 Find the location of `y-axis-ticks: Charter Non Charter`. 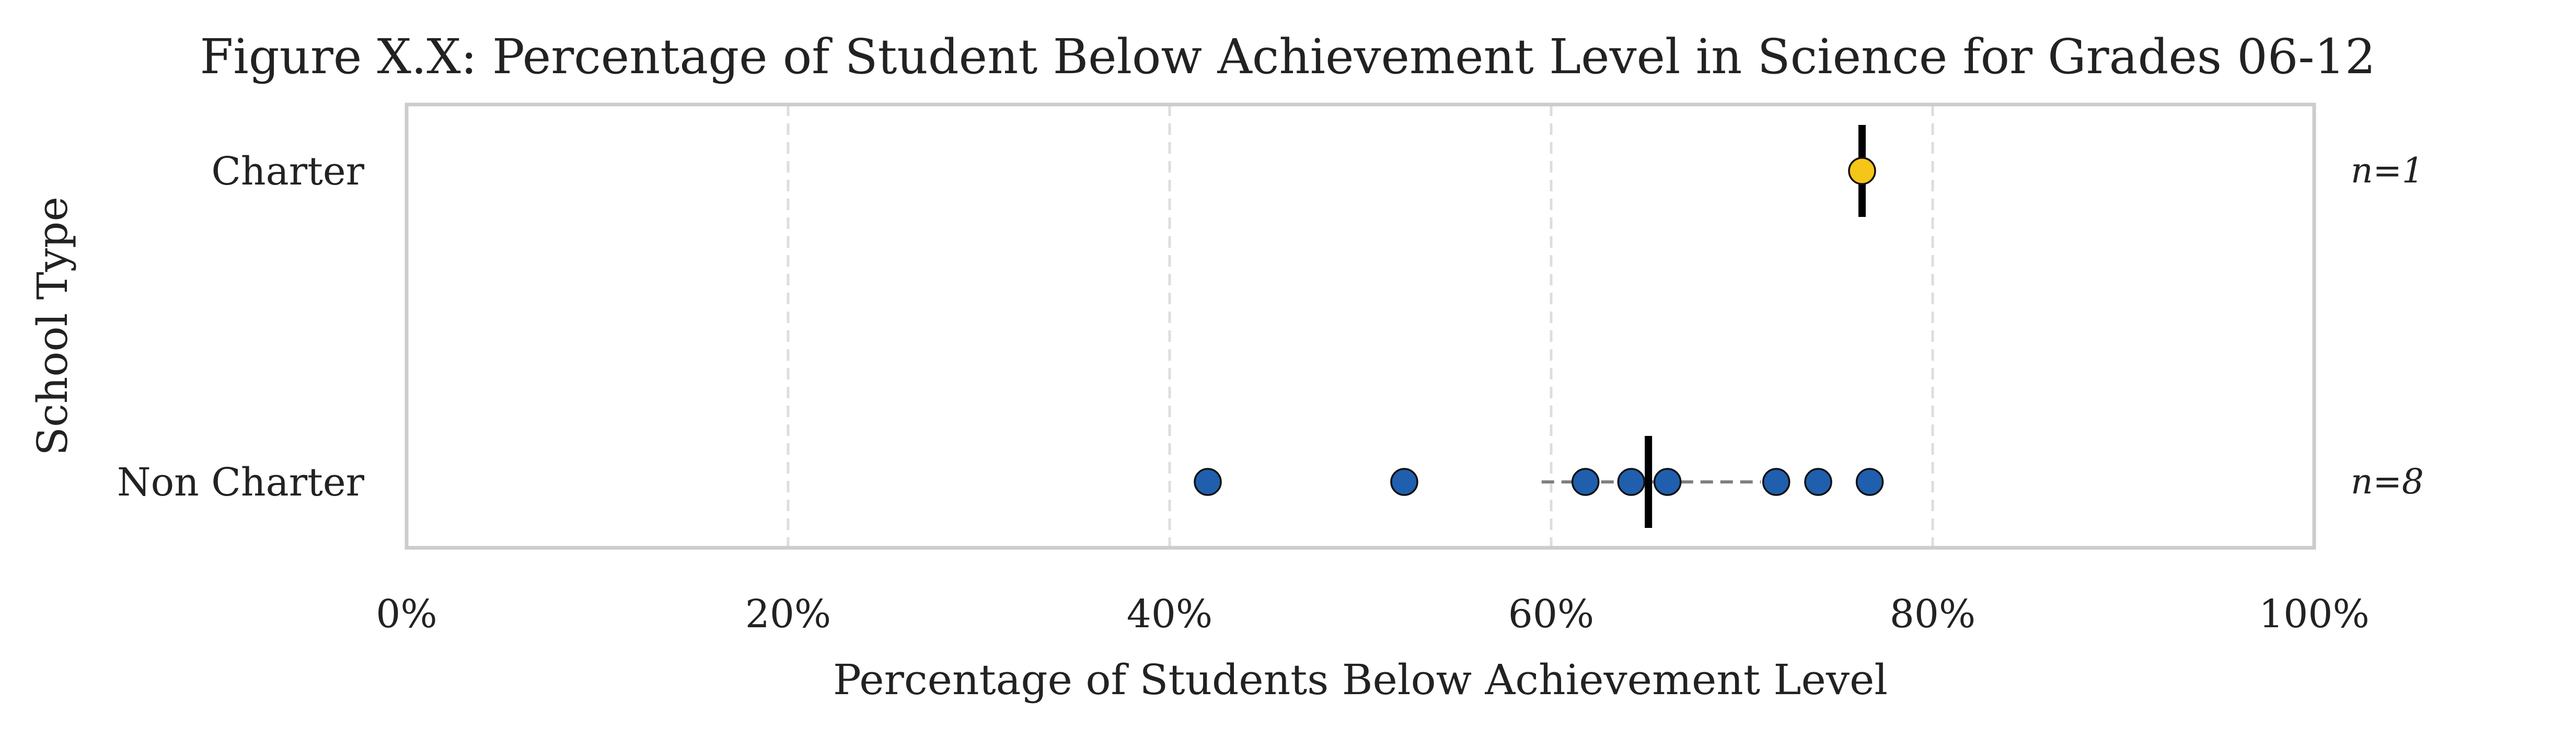

y-axis-ticks: Charter Non Charter is located at coordinates (241, 327).